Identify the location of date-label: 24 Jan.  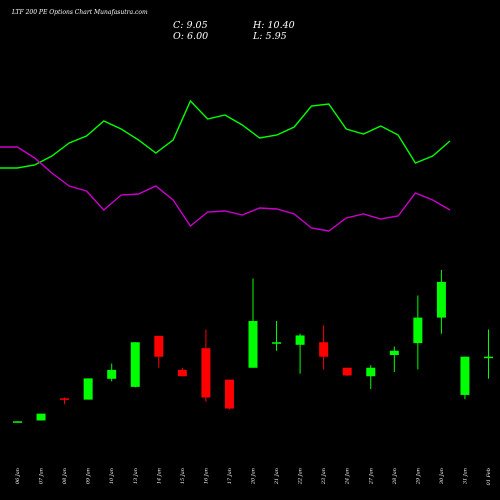
(348, 476).